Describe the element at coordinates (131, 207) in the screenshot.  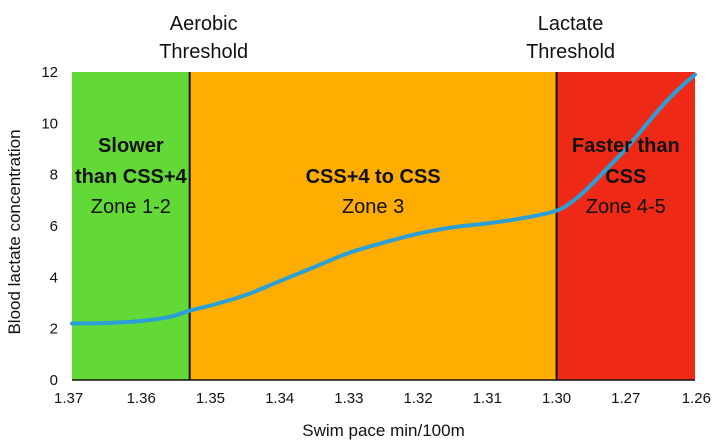
I see `zone-subtitle: Zone 1-2` at that location.